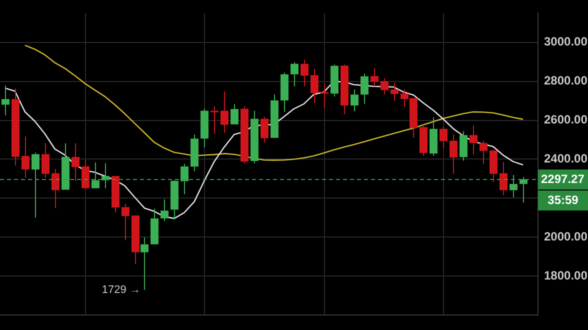  What do you see at coordinates (563, 179) in the screenshot?
I see `ref-line-label: 2297.27` at bounding box center [563, 179].